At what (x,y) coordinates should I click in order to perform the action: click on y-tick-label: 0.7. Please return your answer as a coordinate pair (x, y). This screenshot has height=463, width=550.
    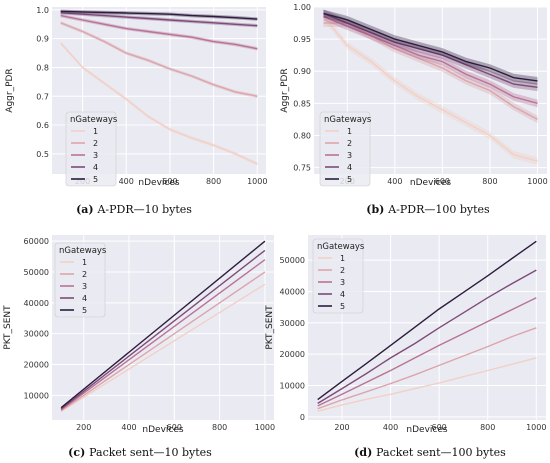
    Looking at the image, I should click on (42, 96).